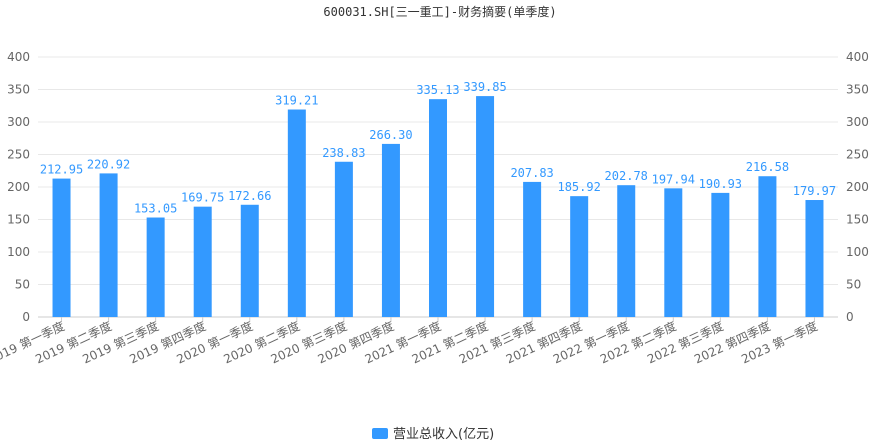 Image resolution: width=880 pixels, height=448 pixels. Describe the element at coordinates (380, 433) in the screenshot. I see `legend-swatch` at that location.